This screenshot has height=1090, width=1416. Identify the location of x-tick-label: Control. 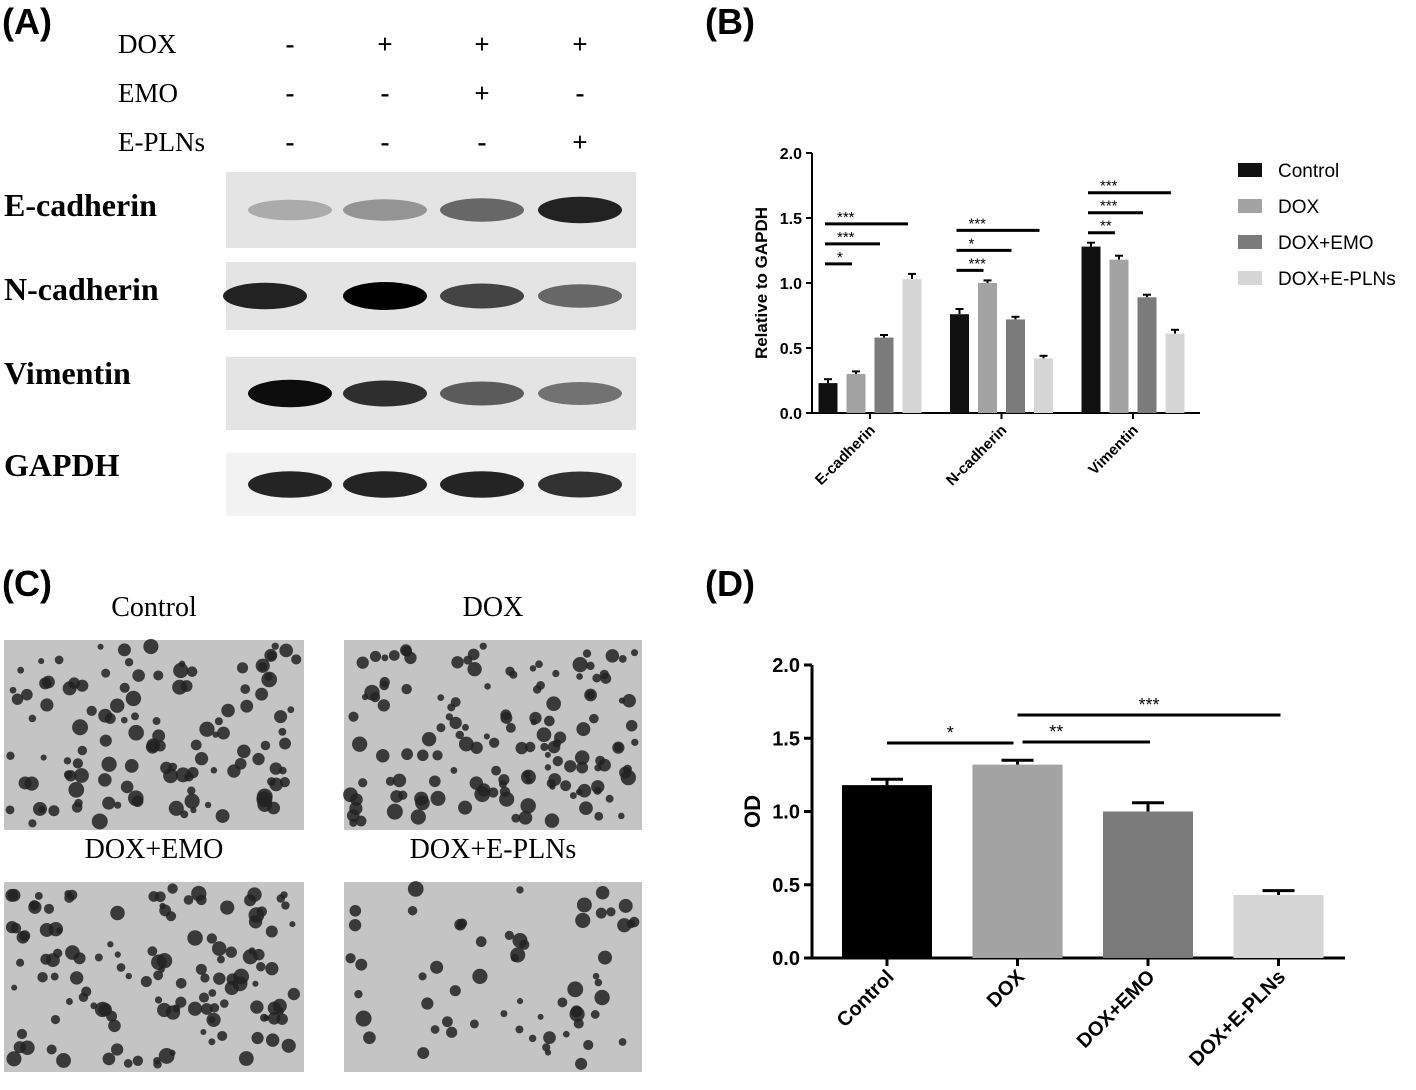
(866, 999).